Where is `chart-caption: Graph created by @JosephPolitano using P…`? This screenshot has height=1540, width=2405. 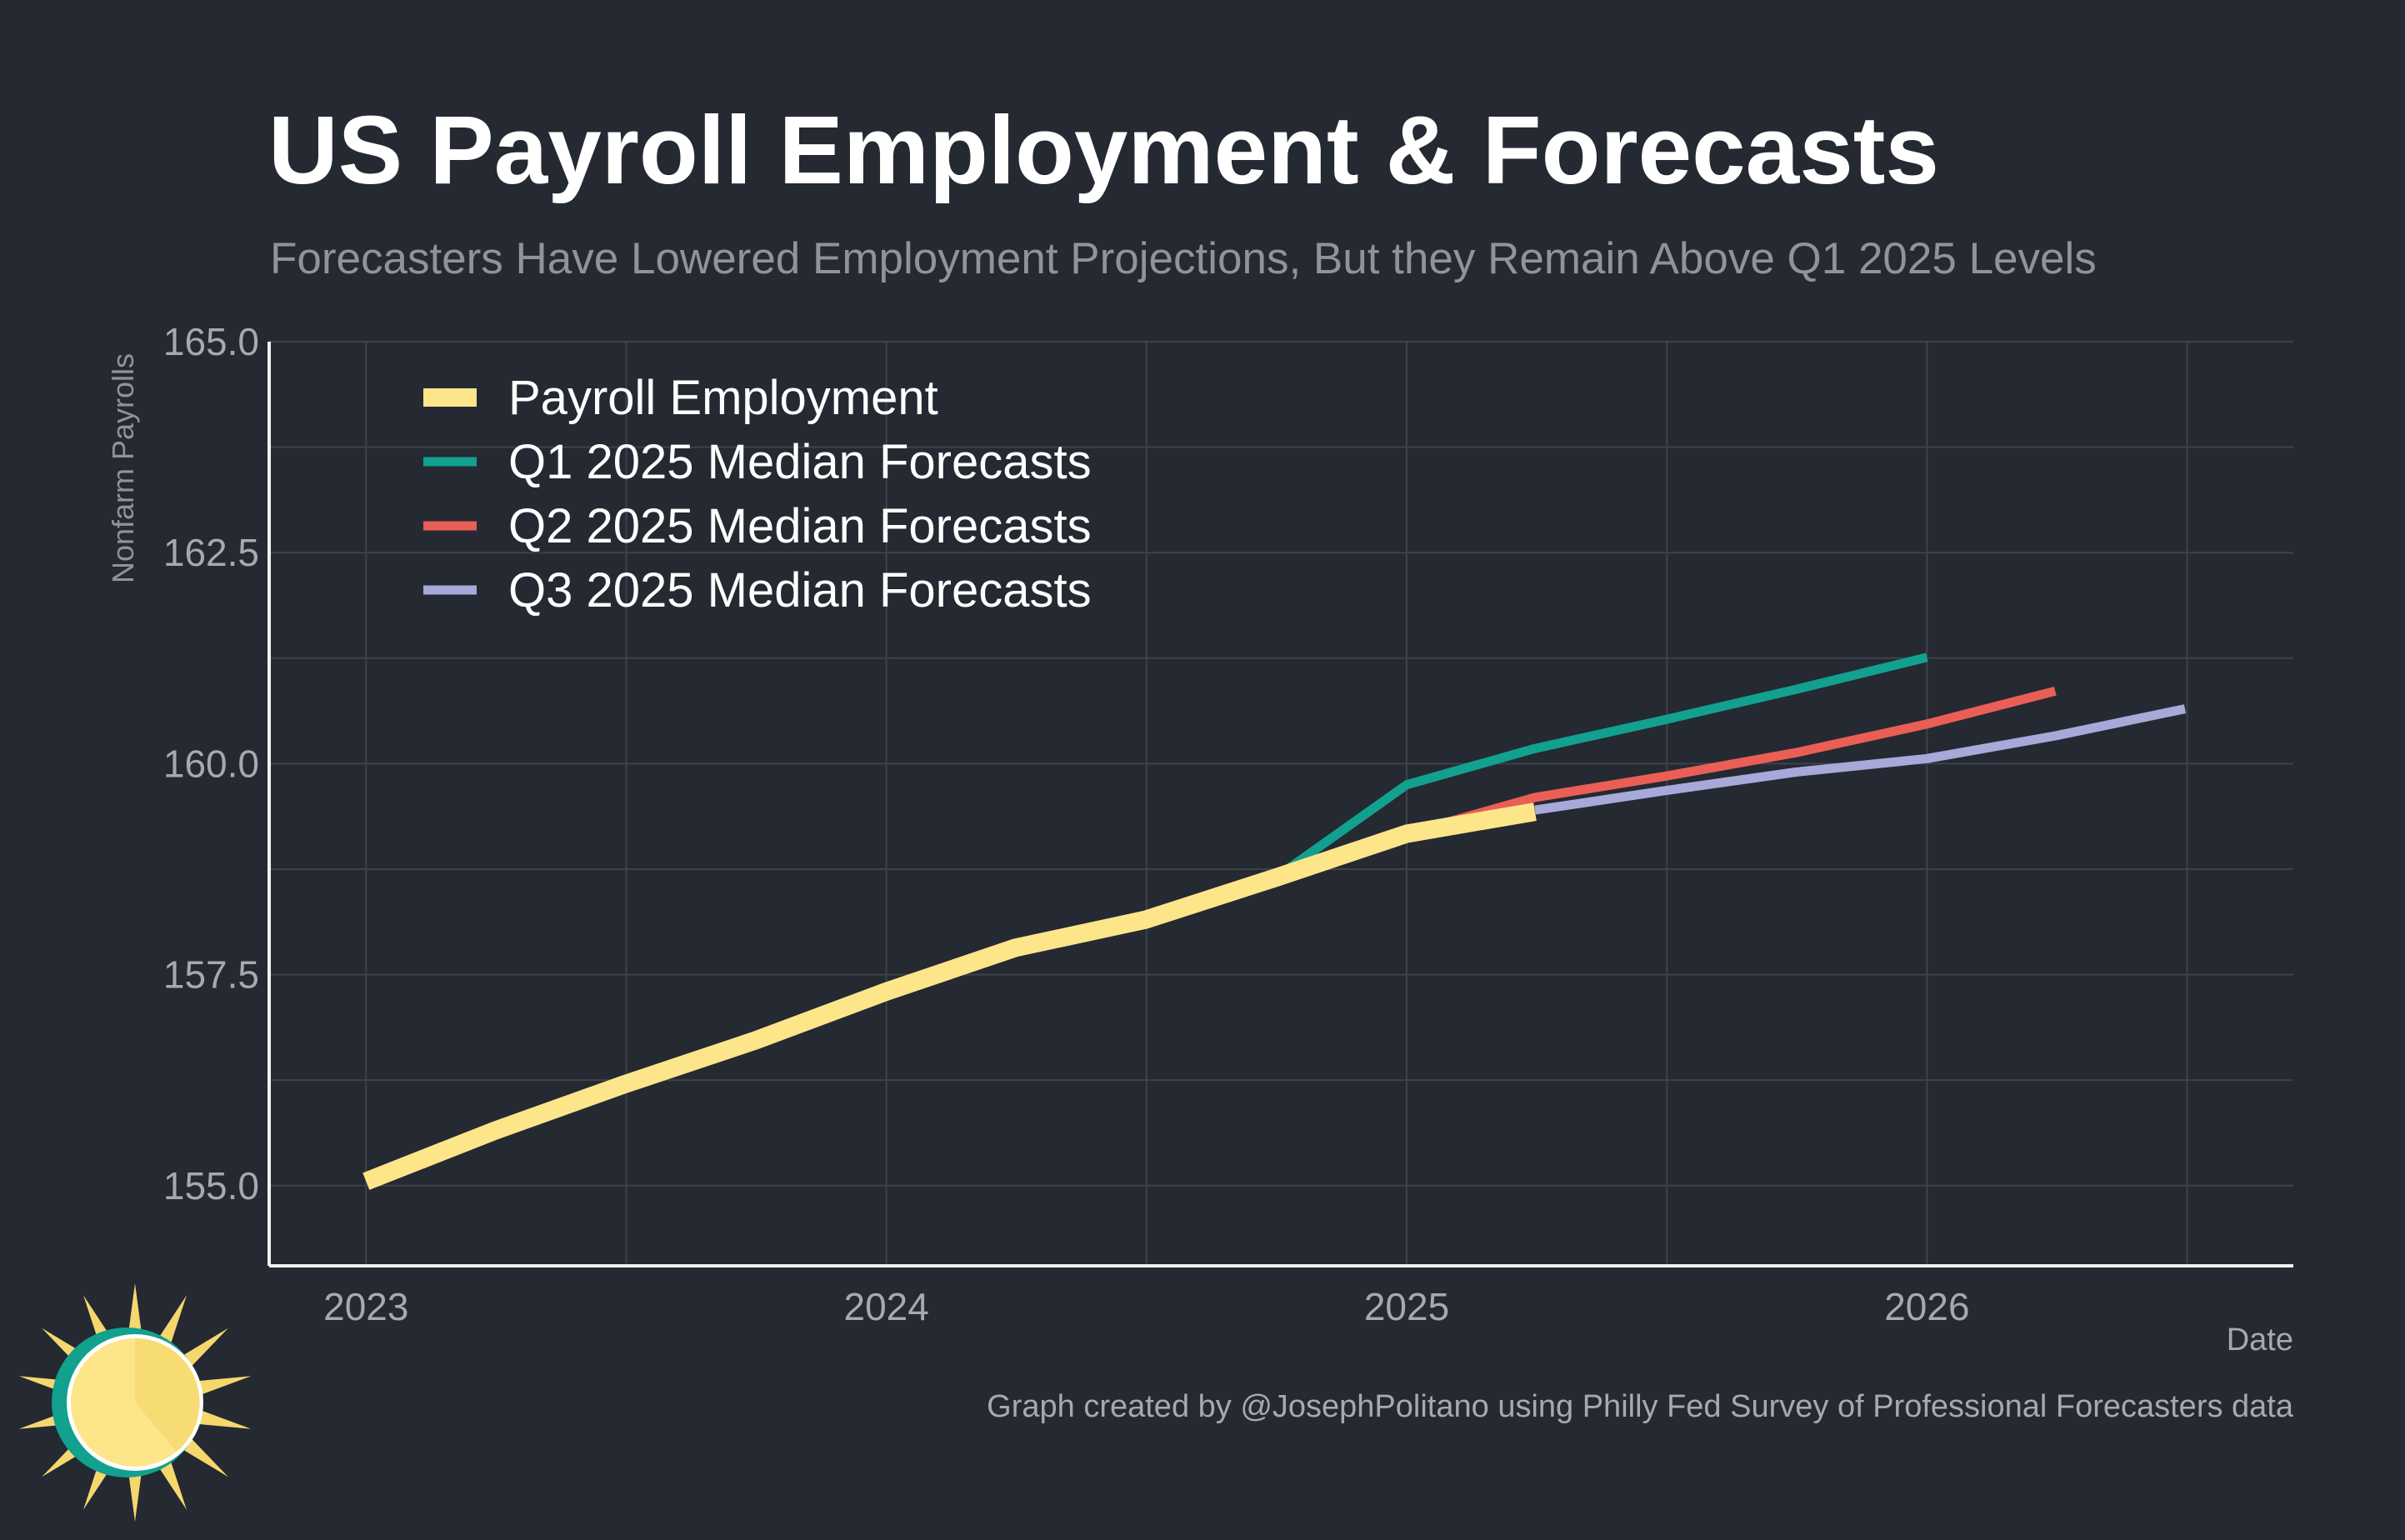 chart-caption: Graph created by @JosephPolitano using P… is located at coordinates (1640, 1406).